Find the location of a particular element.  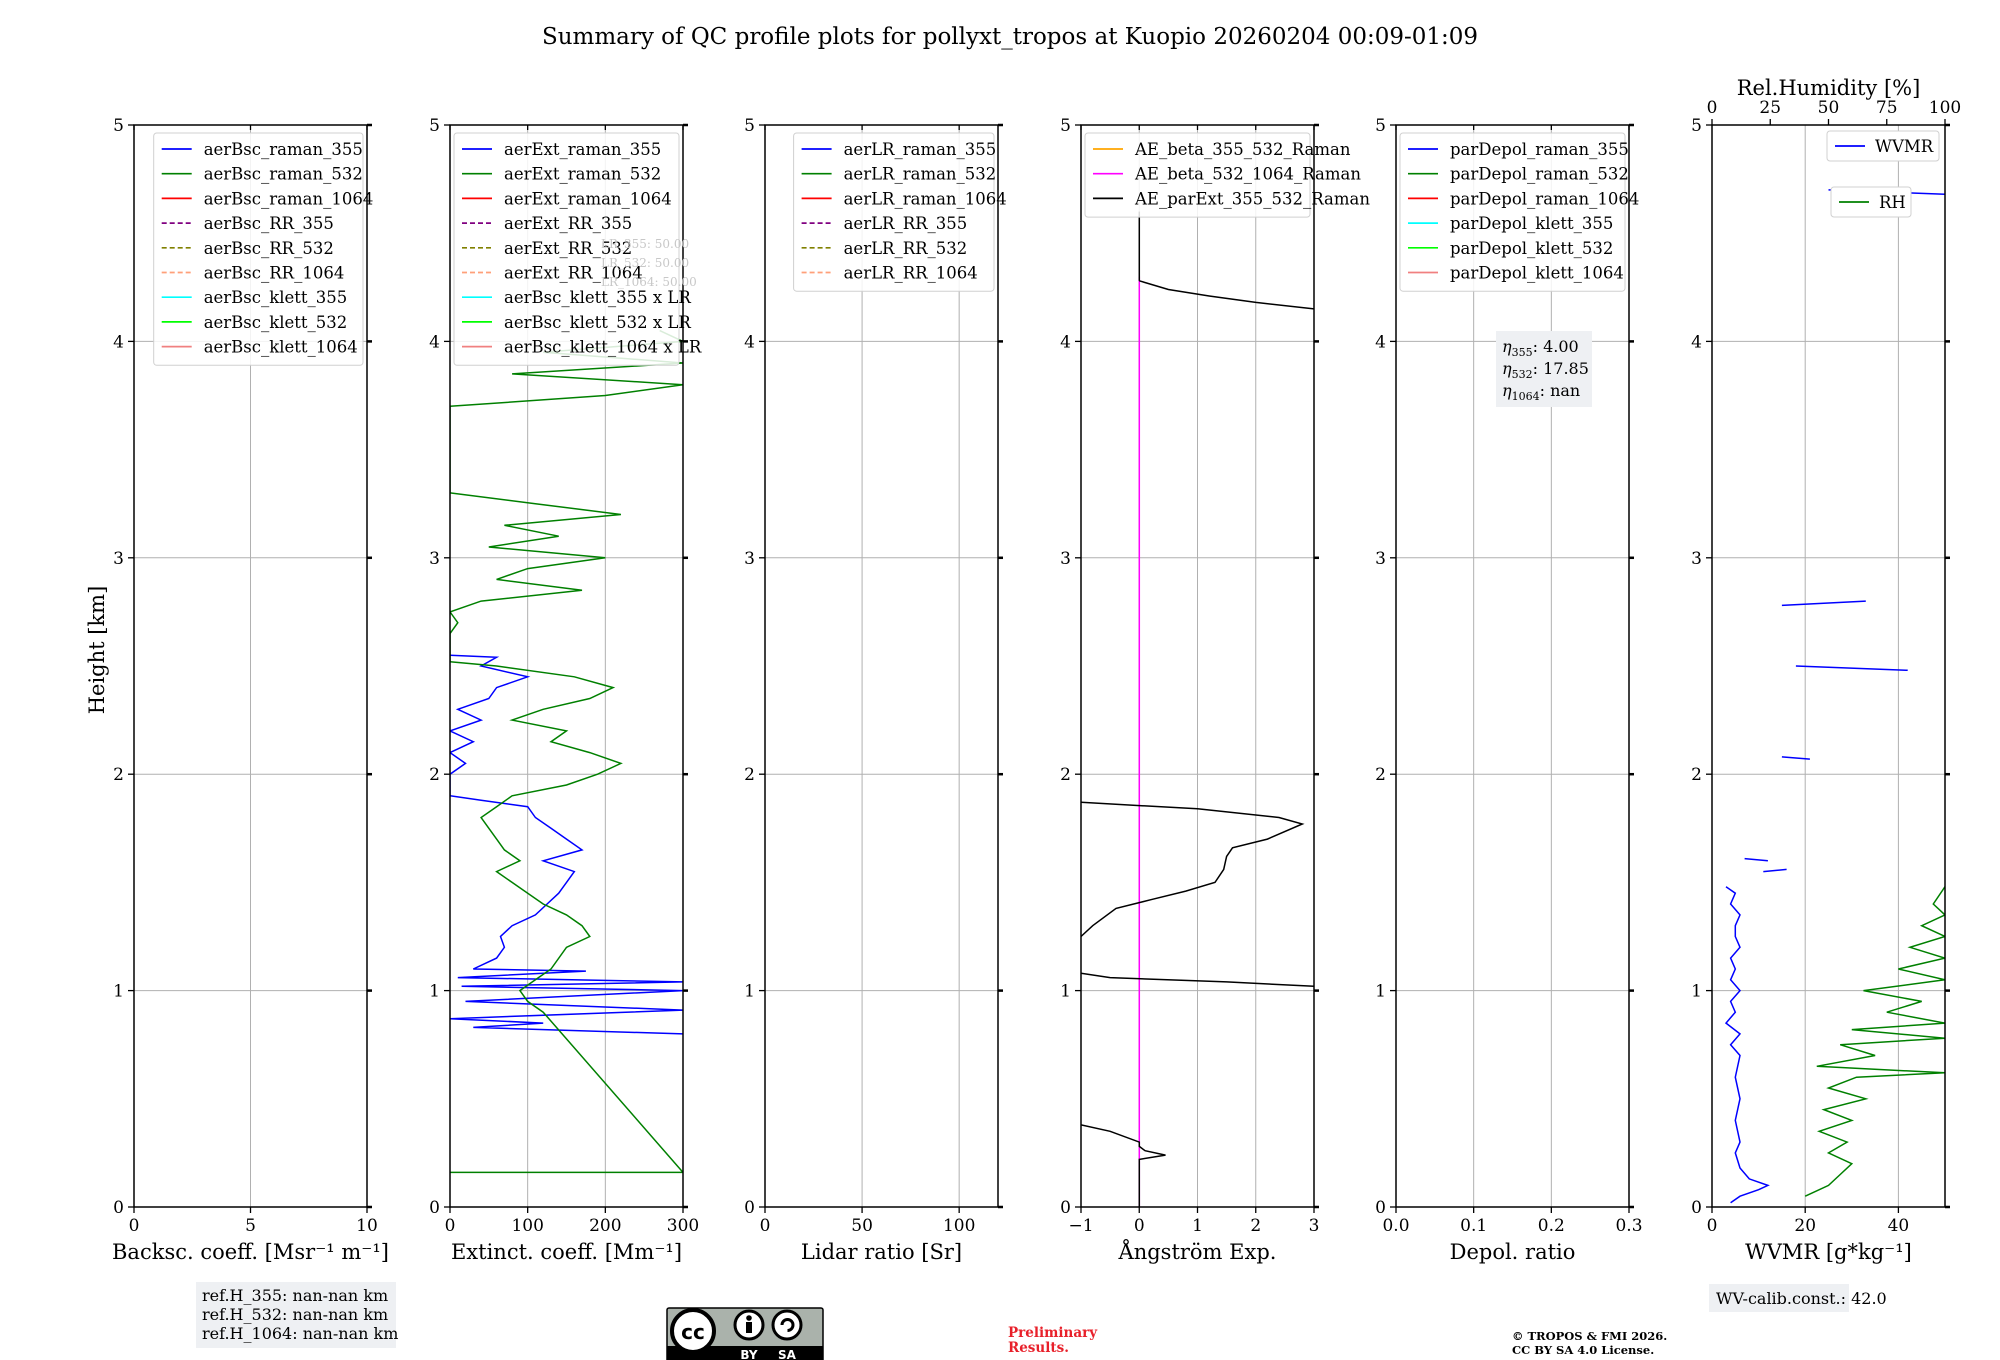

svg-text: BY is located at coordinates (748, 1354).